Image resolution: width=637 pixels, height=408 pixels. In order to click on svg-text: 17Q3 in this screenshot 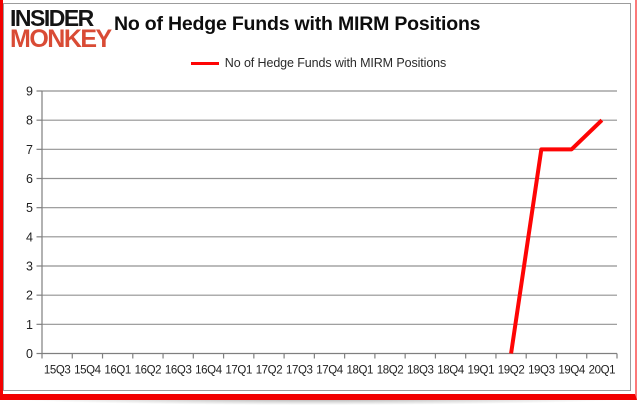, I will do `click(299, 371)`.